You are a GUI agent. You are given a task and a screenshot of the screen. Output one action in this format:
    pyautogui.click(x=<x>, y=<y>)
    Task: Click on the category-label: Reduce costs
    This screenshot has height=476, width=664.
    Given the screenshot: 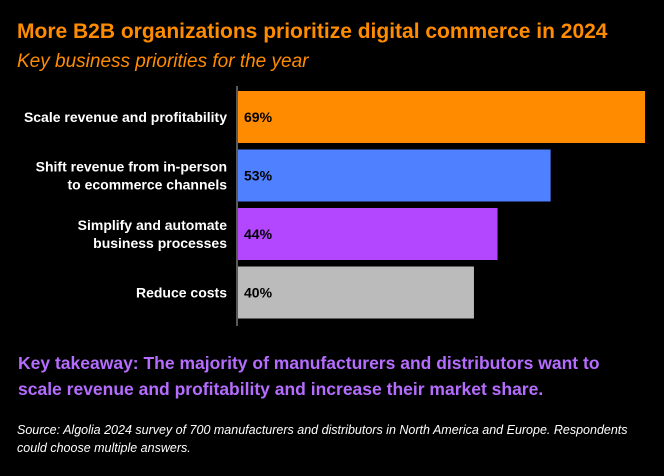 What is the action you would take?
    pyautogui.click(x=181, y=293)
    